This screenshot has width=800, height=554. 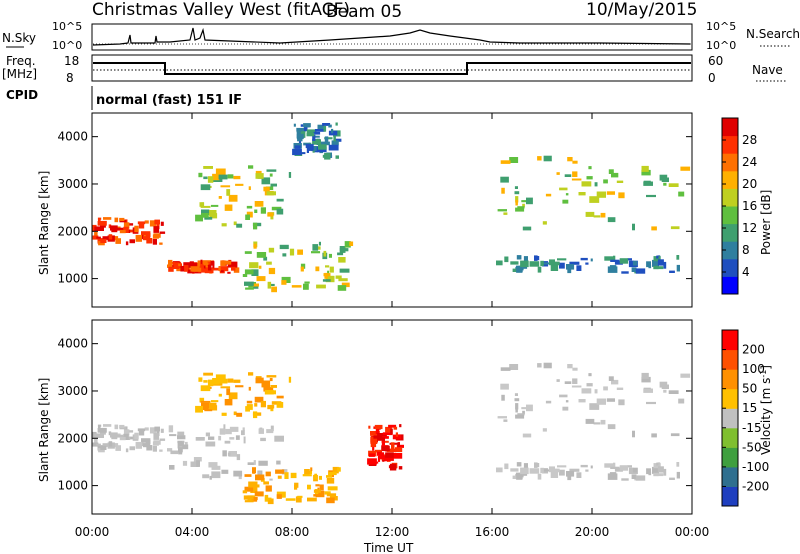 What do you see at coordinates (21, 61) in the screenshot?
I see `freq-label-1: Freq.` at bounding box center [21, 61].